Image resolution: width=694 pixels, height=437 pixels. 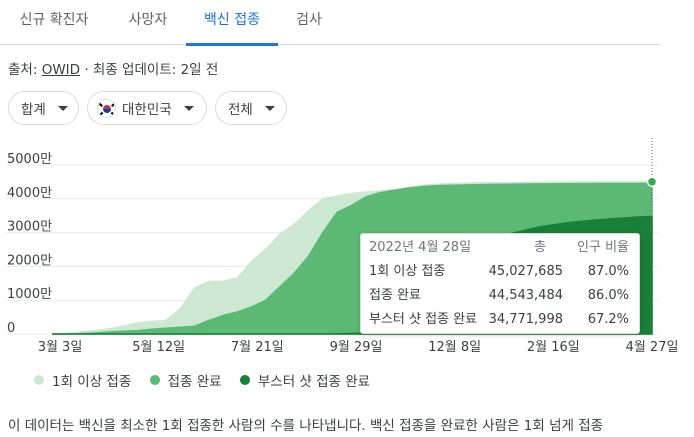 I want to click on legend-item-booster: 부스터 샷 접종 완료, so click(x=305, y=380).